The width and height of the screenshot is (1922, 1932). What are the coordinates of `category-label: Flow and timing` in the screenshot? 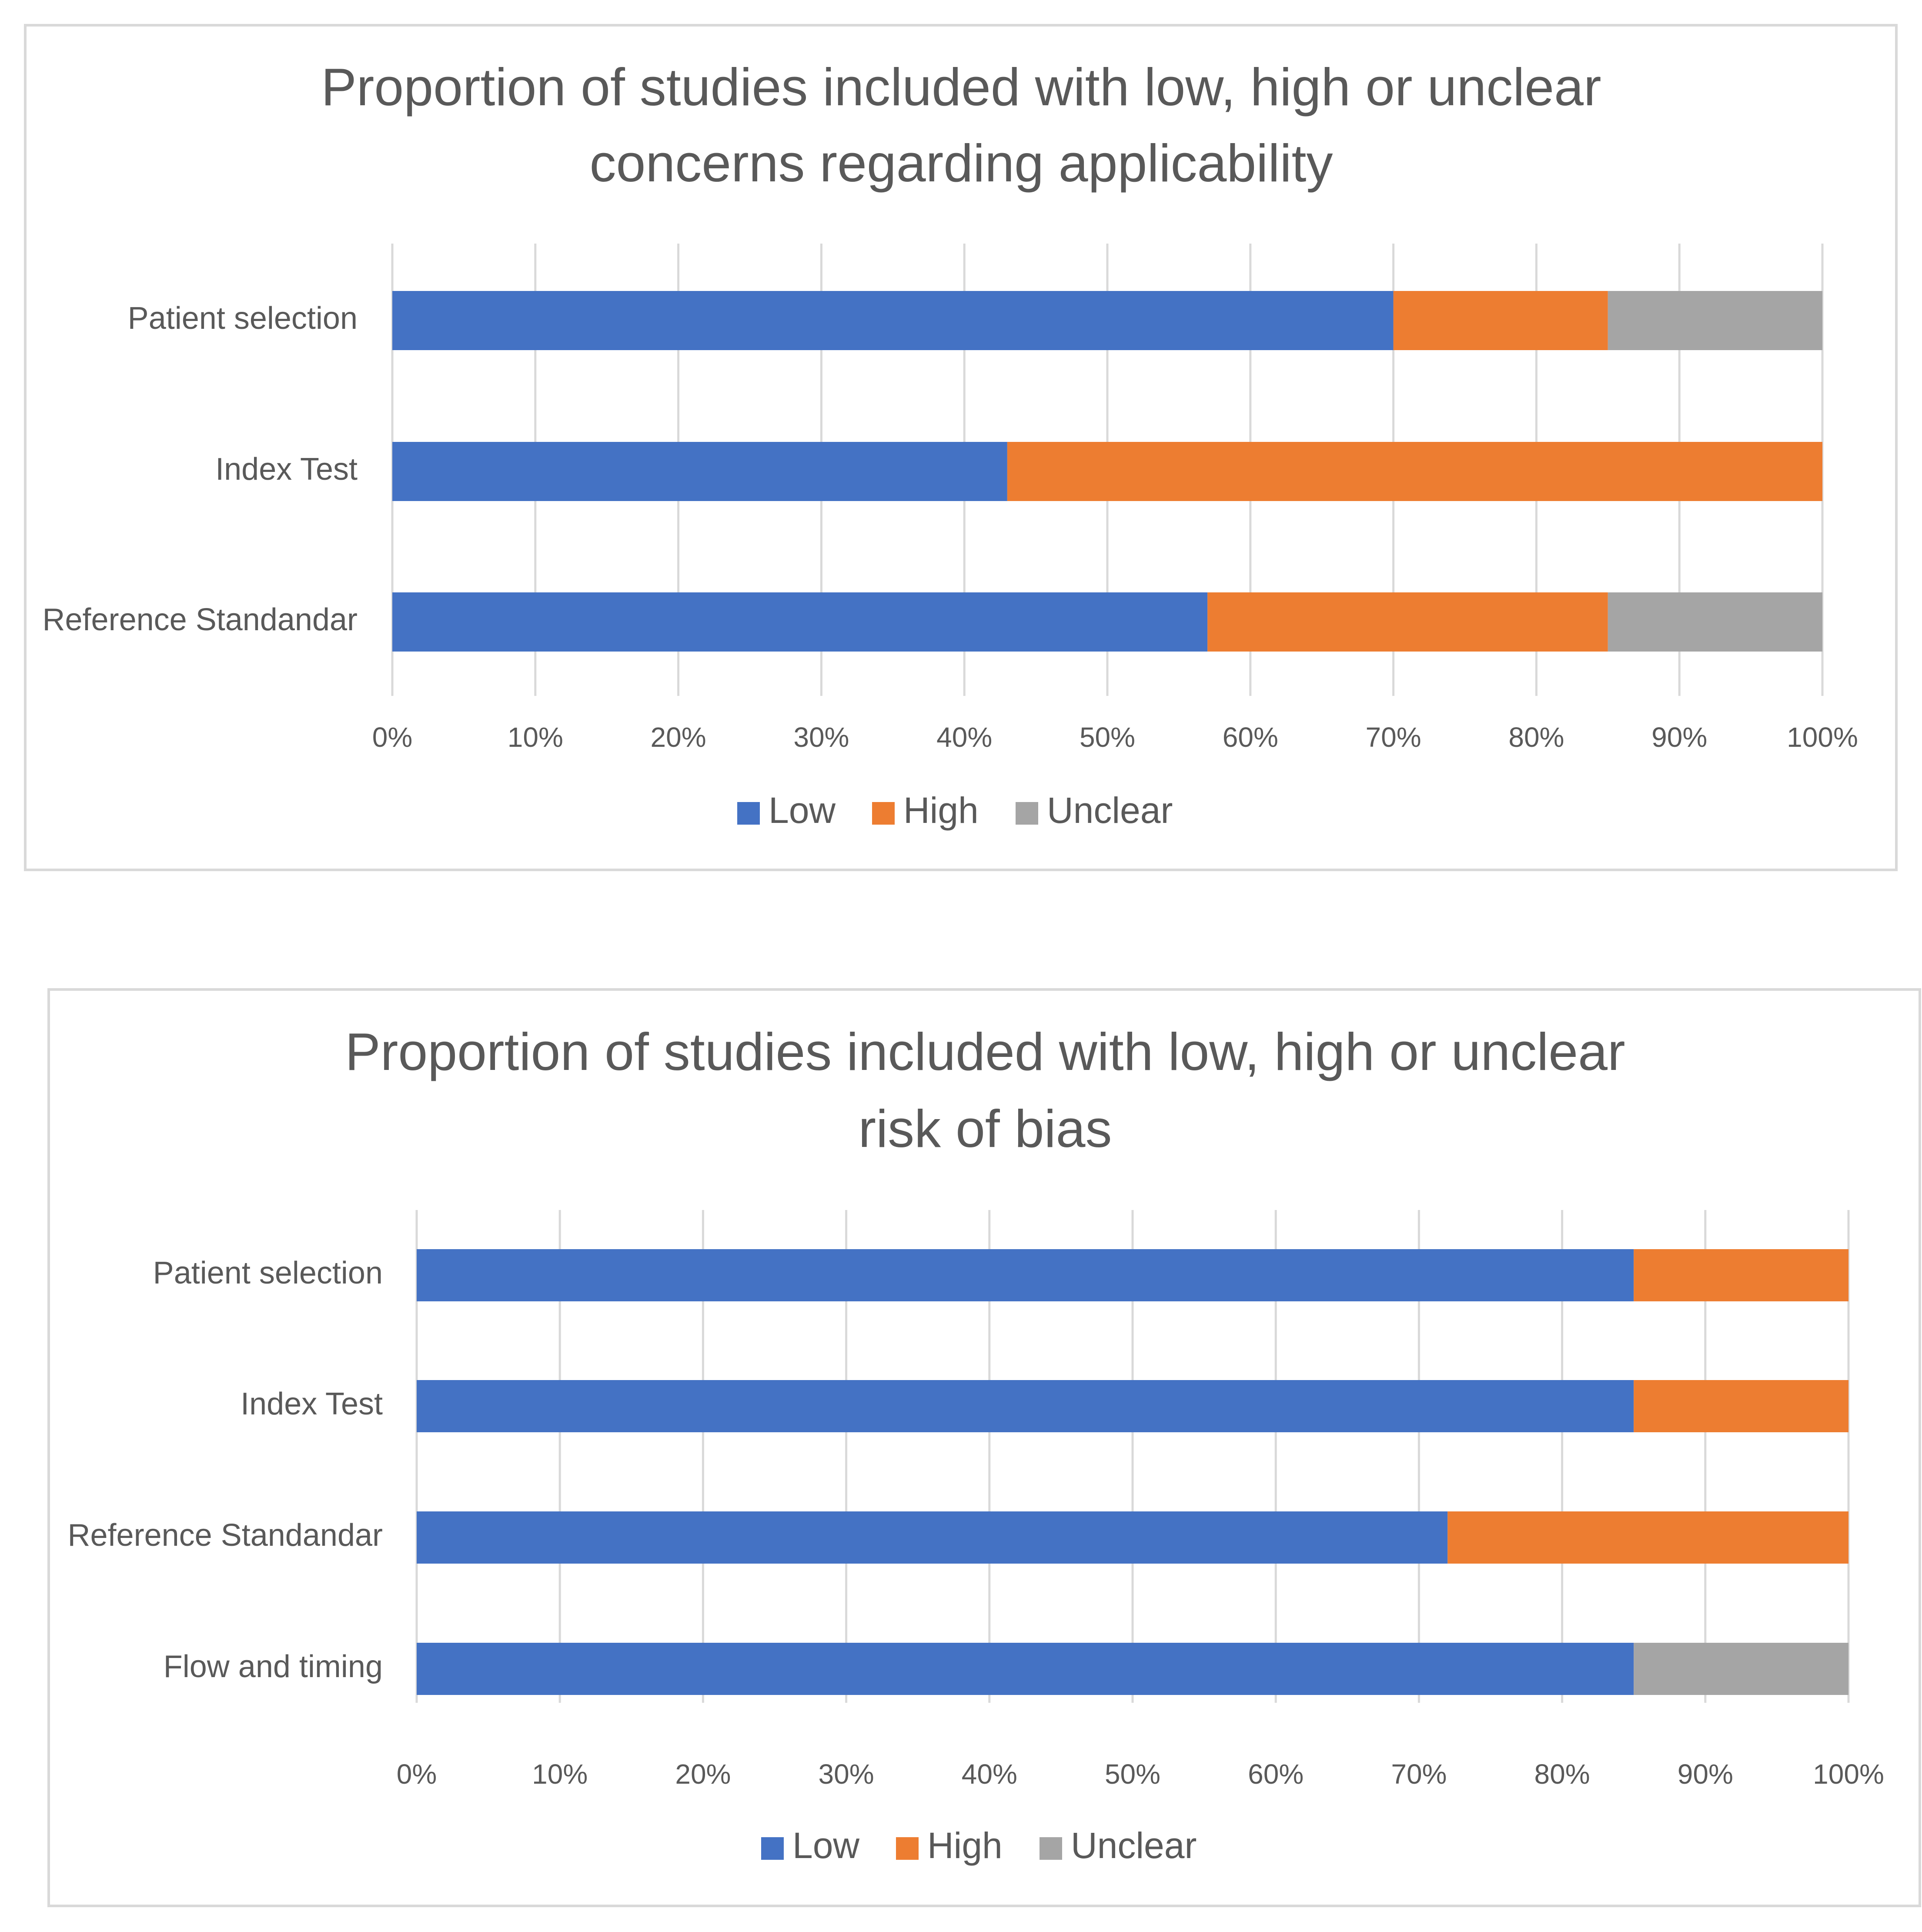 It's located at (273, 1666).